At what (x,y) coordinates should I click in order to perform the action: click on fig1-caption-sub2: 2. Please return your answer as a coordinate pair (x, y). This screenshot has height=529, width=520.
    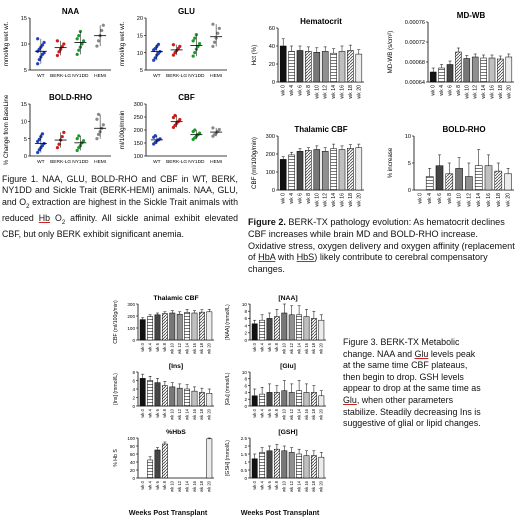
    Looking at the image, I should click on (63, 222).